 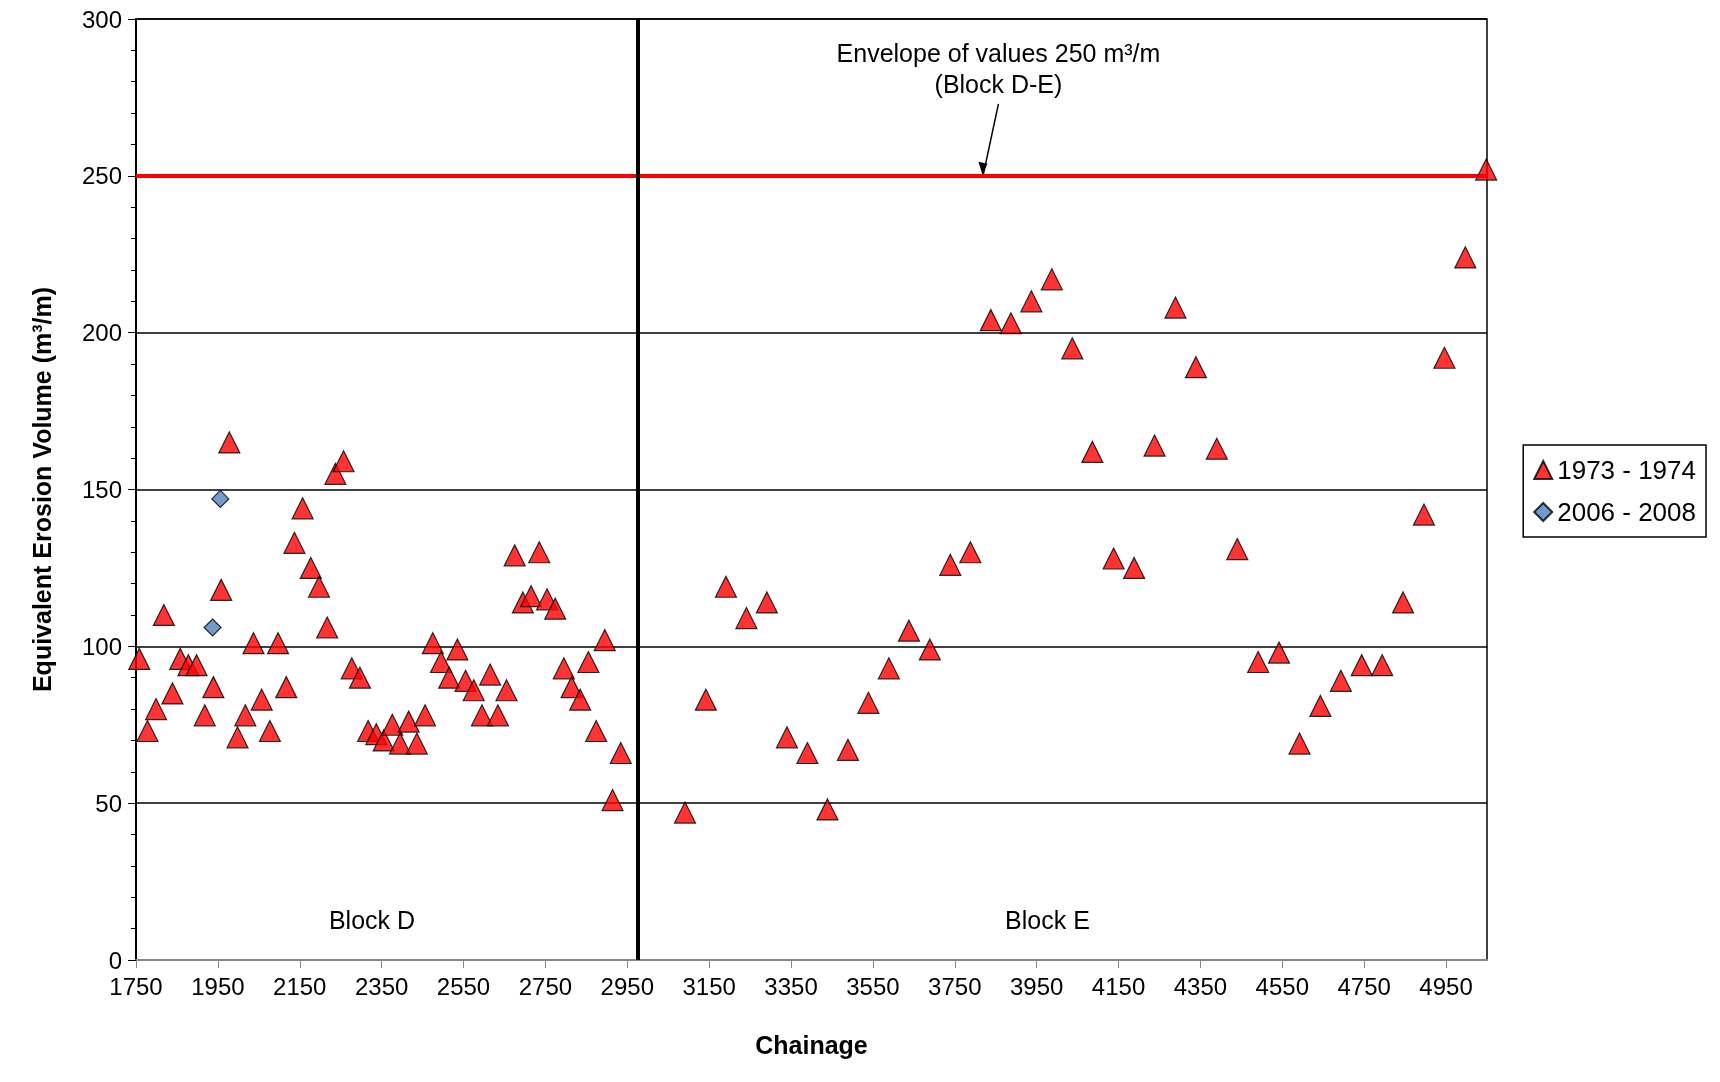 I want to click on y-tick-label: 150, so click(x=101, y=489).